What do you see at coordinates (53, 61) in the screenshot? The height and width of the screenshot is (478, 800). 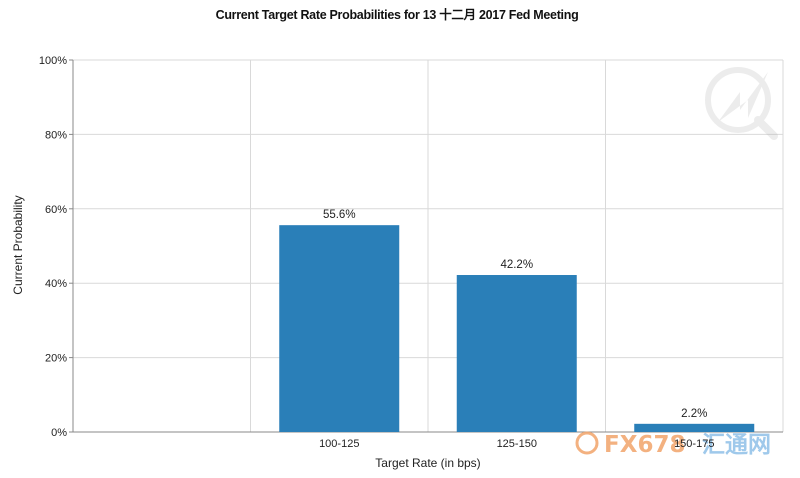 I see `y-tick-label: 100%` at bounding box center [53, 61].